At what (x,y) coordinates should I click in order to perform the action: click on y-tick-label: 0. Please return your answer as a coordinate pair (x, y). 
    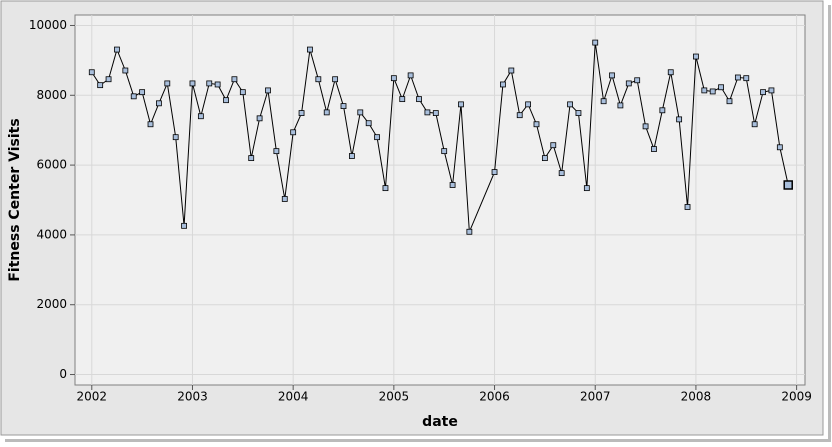
    Looking at the image, I should click on (63, 374).